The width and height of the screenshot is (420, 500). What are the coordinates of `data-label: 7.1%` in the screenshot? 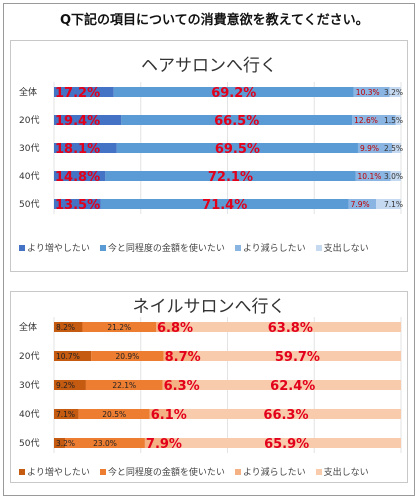 It's located at (65, 414).